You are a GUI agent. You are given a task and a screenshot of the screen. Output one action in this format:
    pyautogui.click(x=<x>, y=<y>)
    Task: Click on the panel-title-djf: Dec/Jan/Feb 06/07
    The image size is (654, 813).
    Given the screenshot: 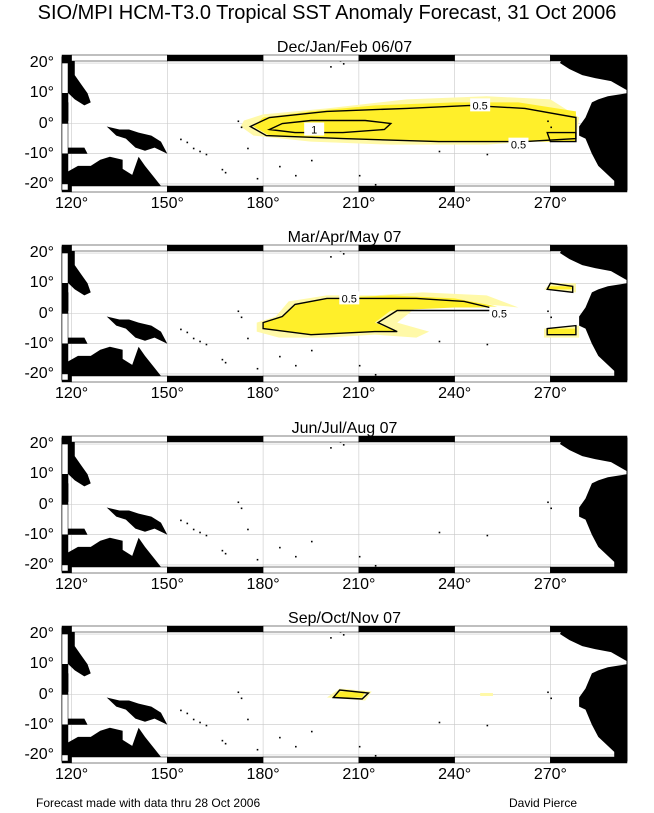 What is the action you would take?
    pyautogui.click(x=344, y=47)
    